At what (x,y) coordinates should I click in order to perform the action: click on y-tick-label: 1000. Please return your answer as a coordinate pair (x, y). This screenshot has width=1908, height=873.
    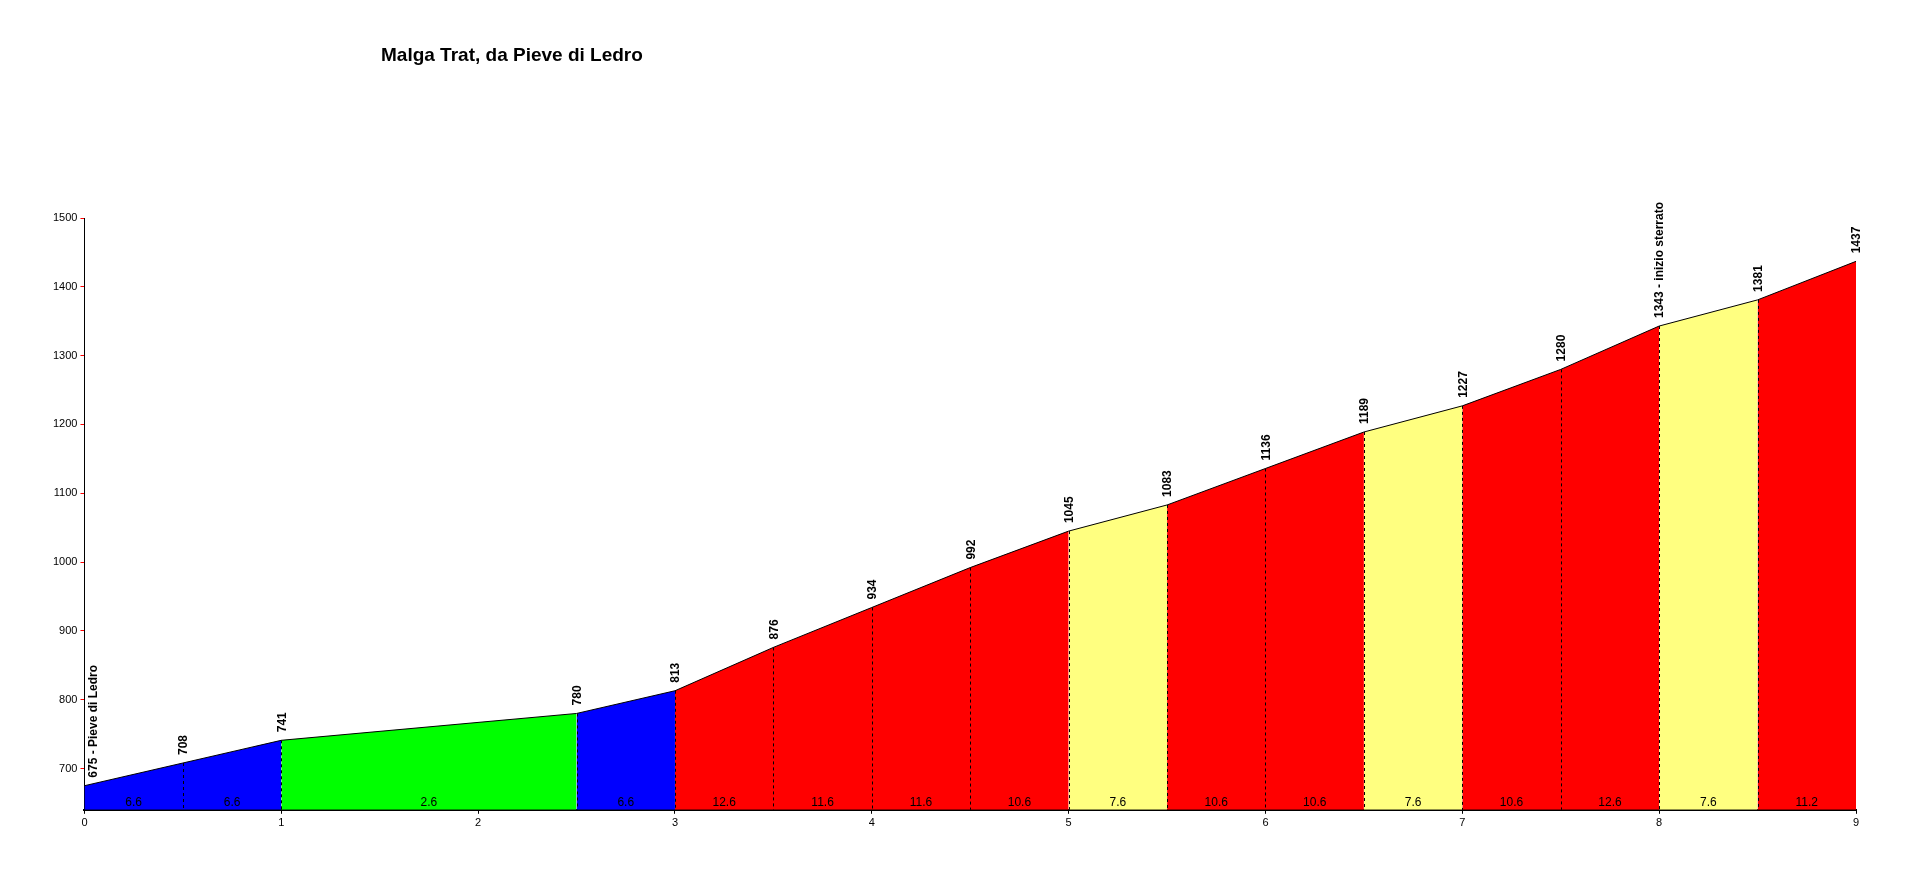
    Looking at the image, I should click on (65, 561).